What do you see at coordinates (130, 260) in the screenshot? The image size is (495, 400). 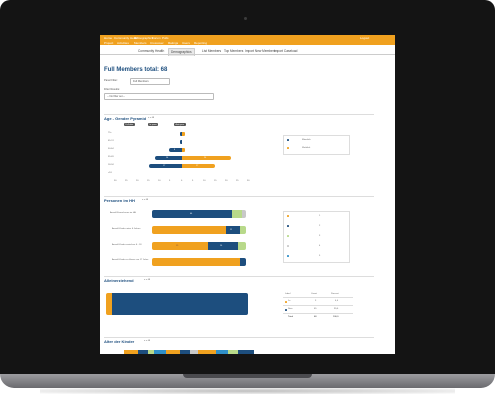 I see `hh-row-label: Anzahl Kinder zu Hause nur 17 Jahre` at bounding box center [130, 260].